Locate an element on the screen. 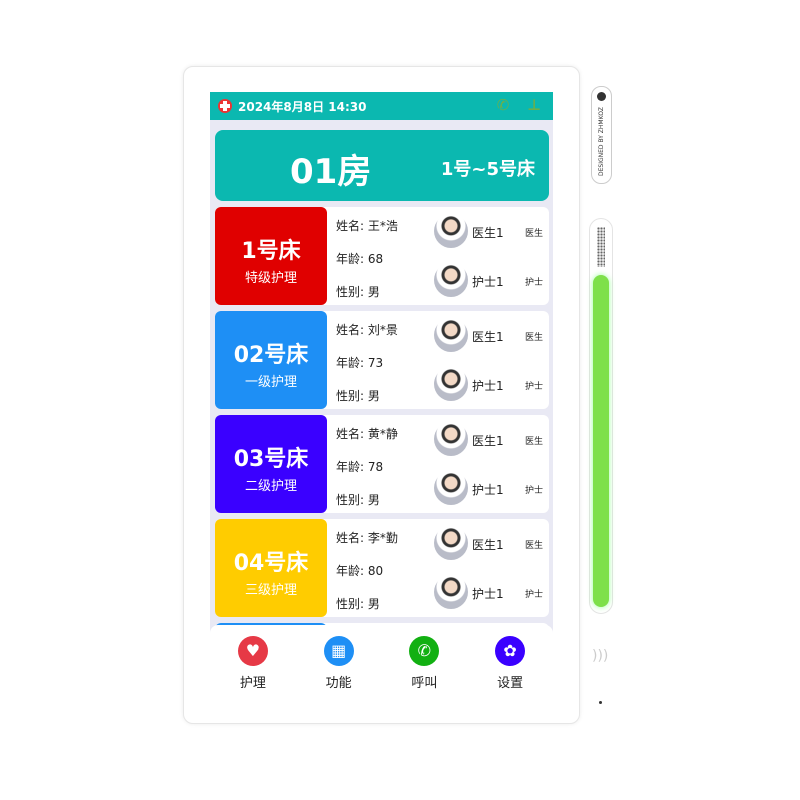 Image resolution: width=800 pixels, height=800 pixels. hospital-cross-icon is located at coordinates (225, 106).